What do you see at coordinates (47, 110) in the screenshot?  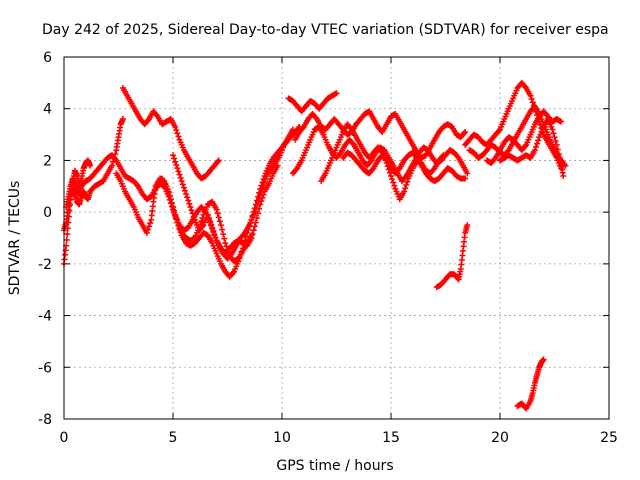 I see `y-tick-label: 4` at bounding box center [47, 110].